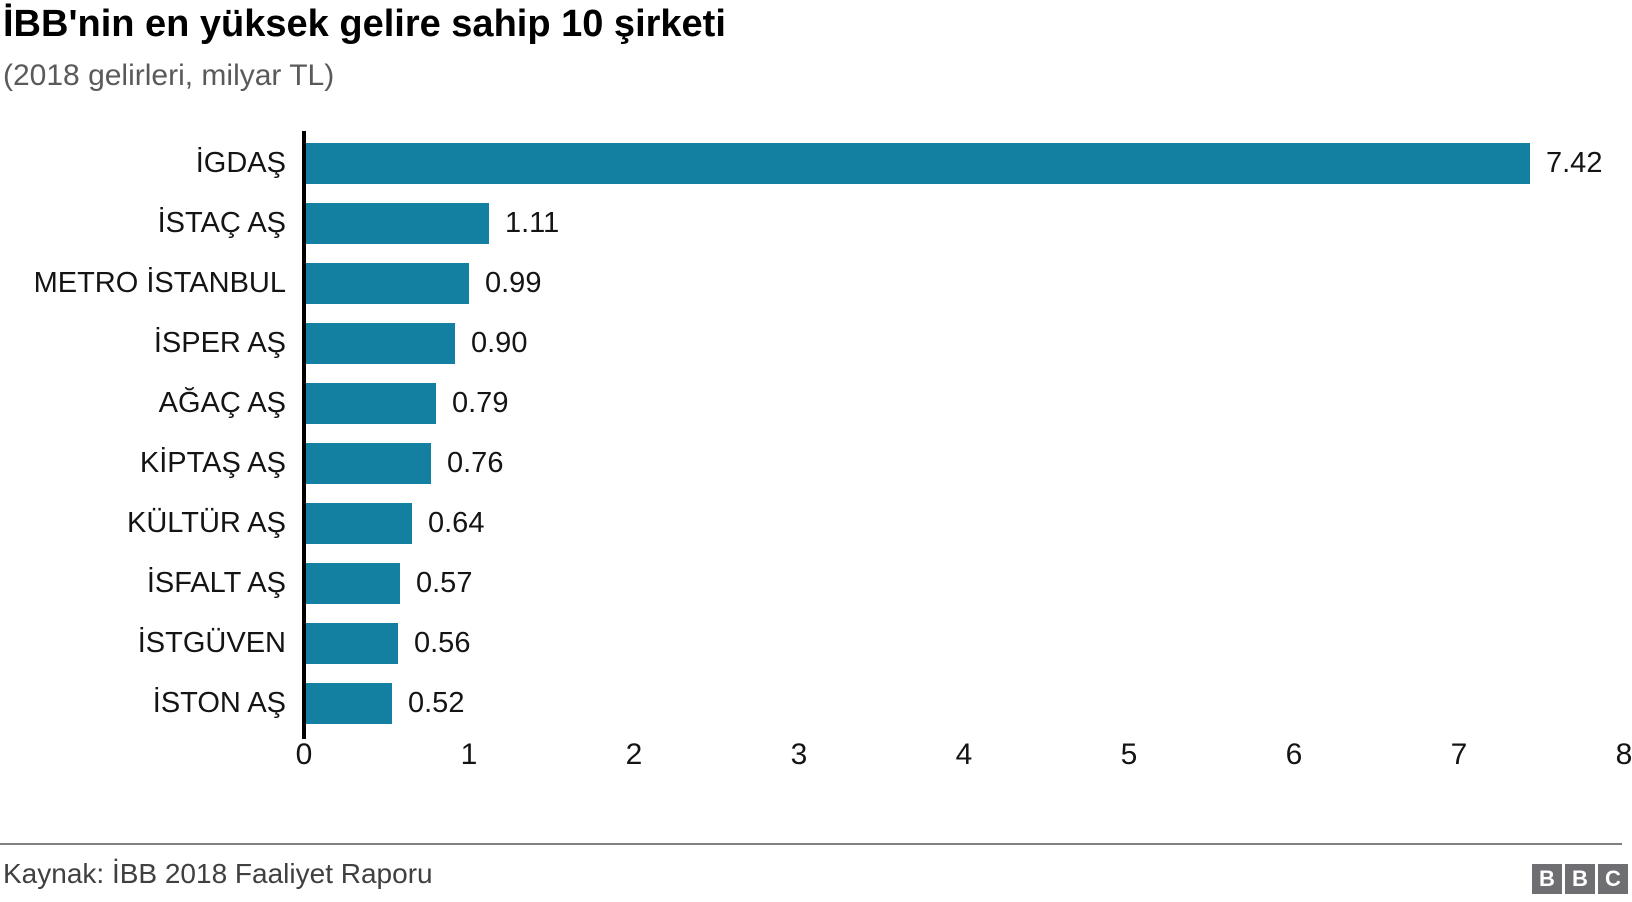 Image resolution: width=1632 pixels, height=902 pixels. What do you see at coordinates (212, 462) in the screenshot?
I see `category-label: KİPTAŞ AŞ` at bounding box center [212, 462].